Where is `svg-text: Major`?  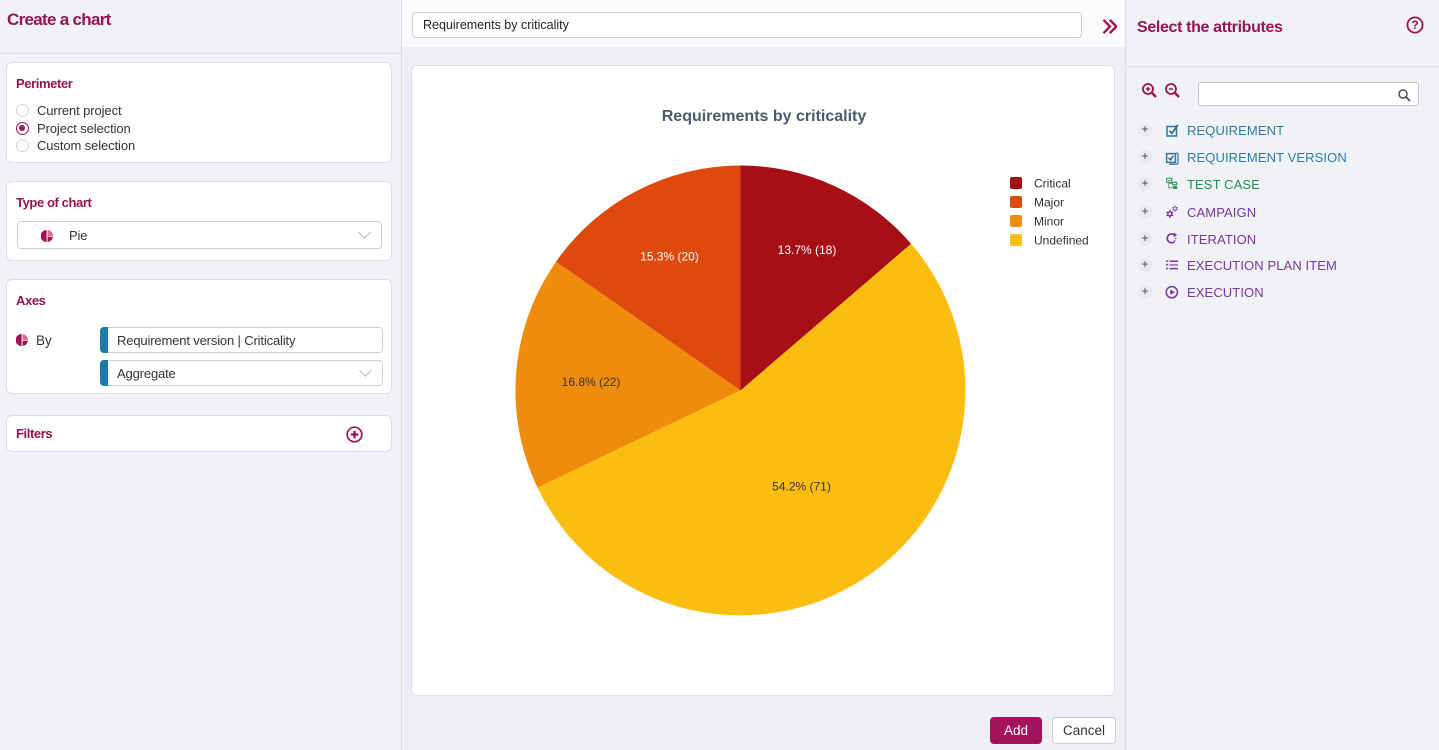 svg-text: Major is located at coordinates (1049, 203).